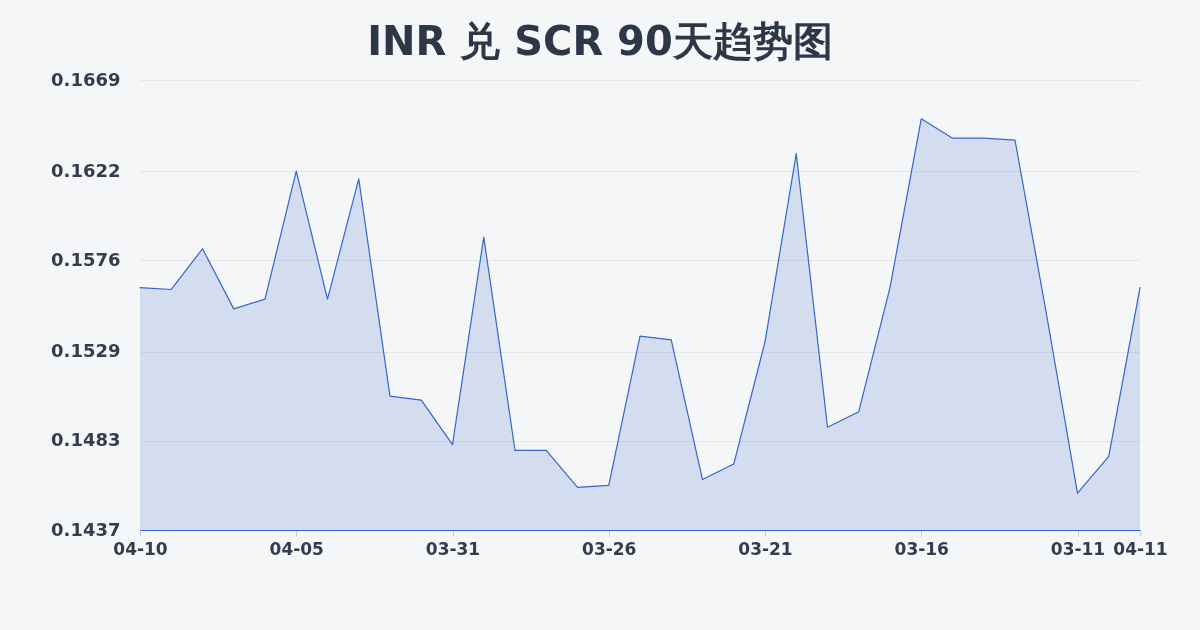 This screenshot has width=1200, height=630. What do you see at coordinates (86, 351) in the screenshot?
I see `y-tick-label: 0.1529` at bounding box center [86, 351].